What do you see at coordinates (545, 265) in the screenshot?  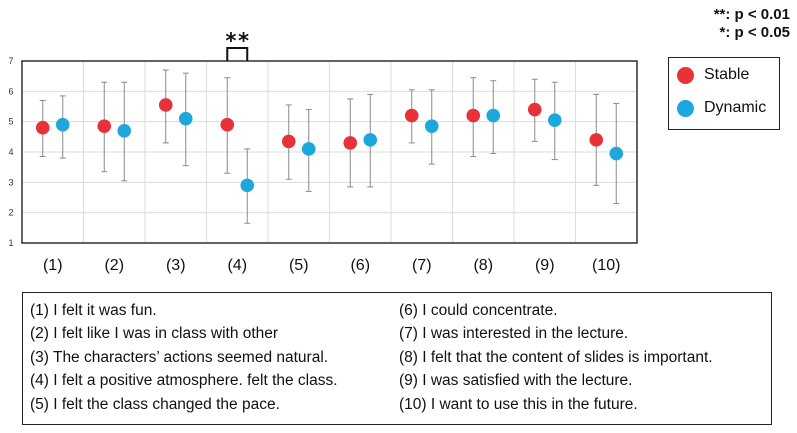 I see `x-tick-label: (9)` at bounding box center [545, 265].